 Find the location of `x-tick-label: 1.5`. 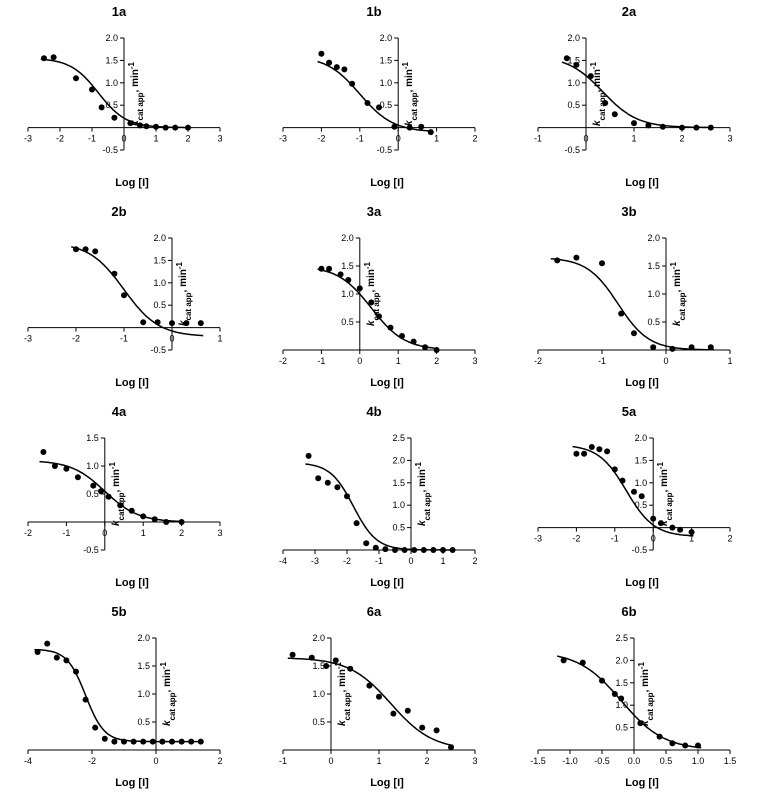

x-tick-label: 1.5 is located at coordinates (730, 761).